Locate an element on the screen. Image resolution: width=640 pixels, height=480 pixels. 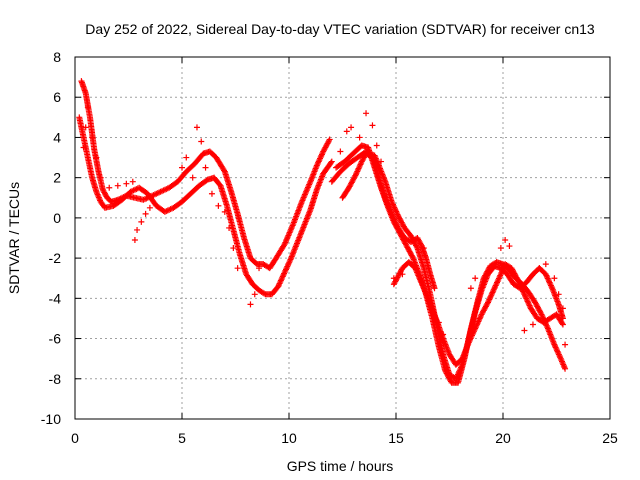
y-tick-label: 0 is located at coordinates (57, 218).